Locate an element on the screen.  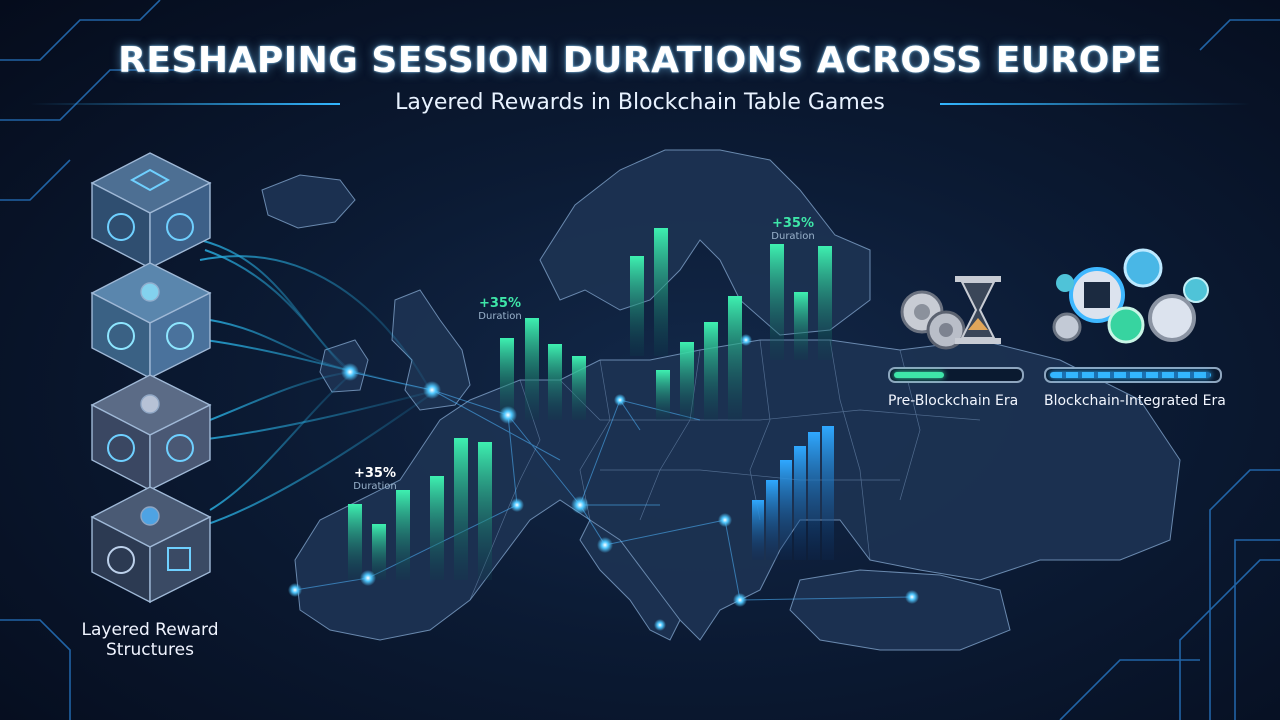
coin-icon is located at coordinates (180, 227).